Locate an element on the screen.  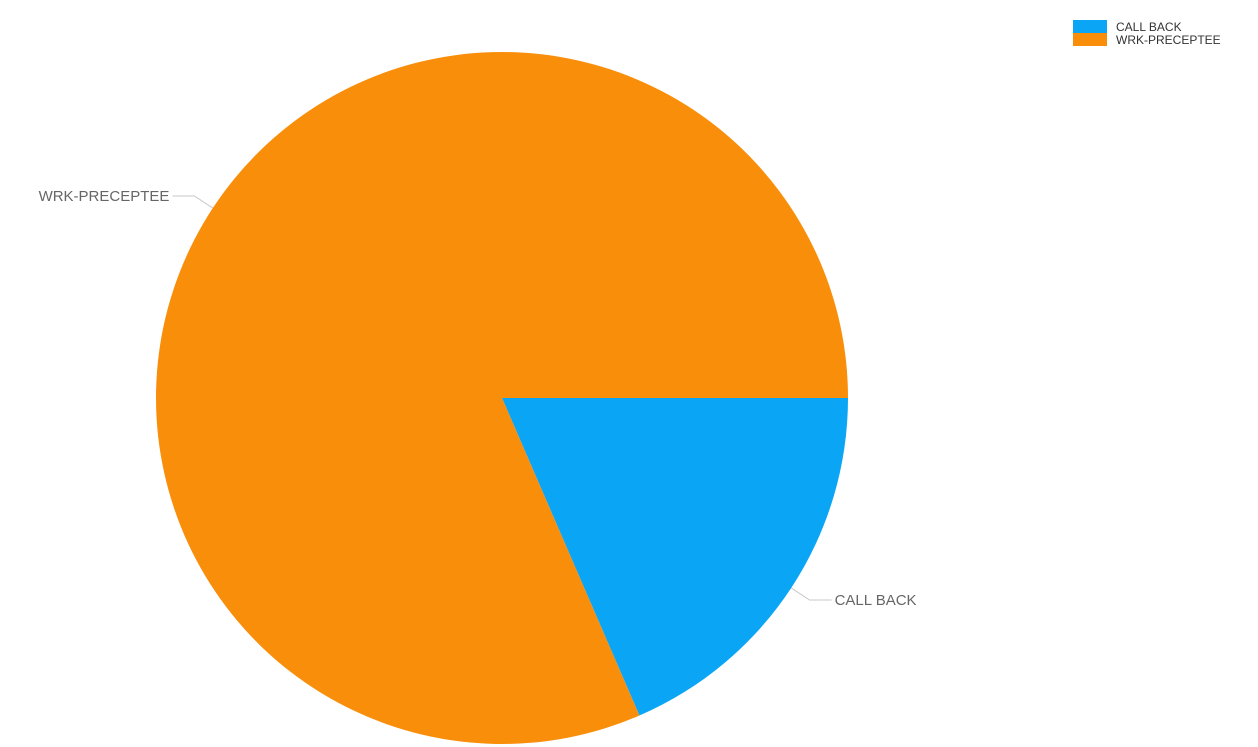
leader-line-call-back is located at coordinates (811, 594).